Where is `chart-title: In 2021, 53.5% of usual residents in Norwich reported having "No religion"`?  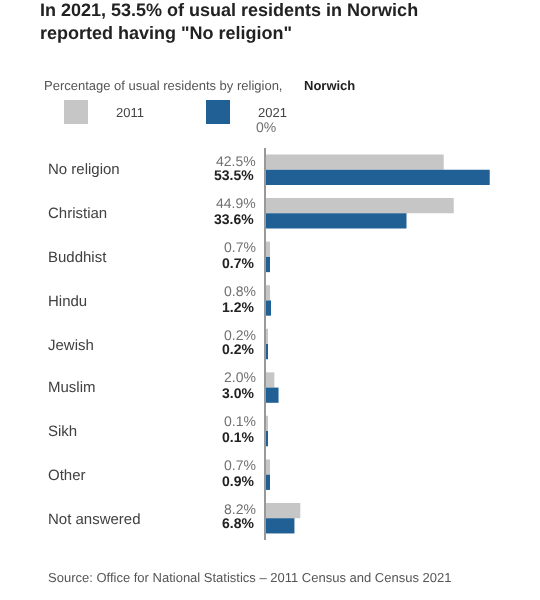 chart-title: In 2021, 53.5% of usual residents in Norwich reported having "No religion" is located at coordinates (229, 22).